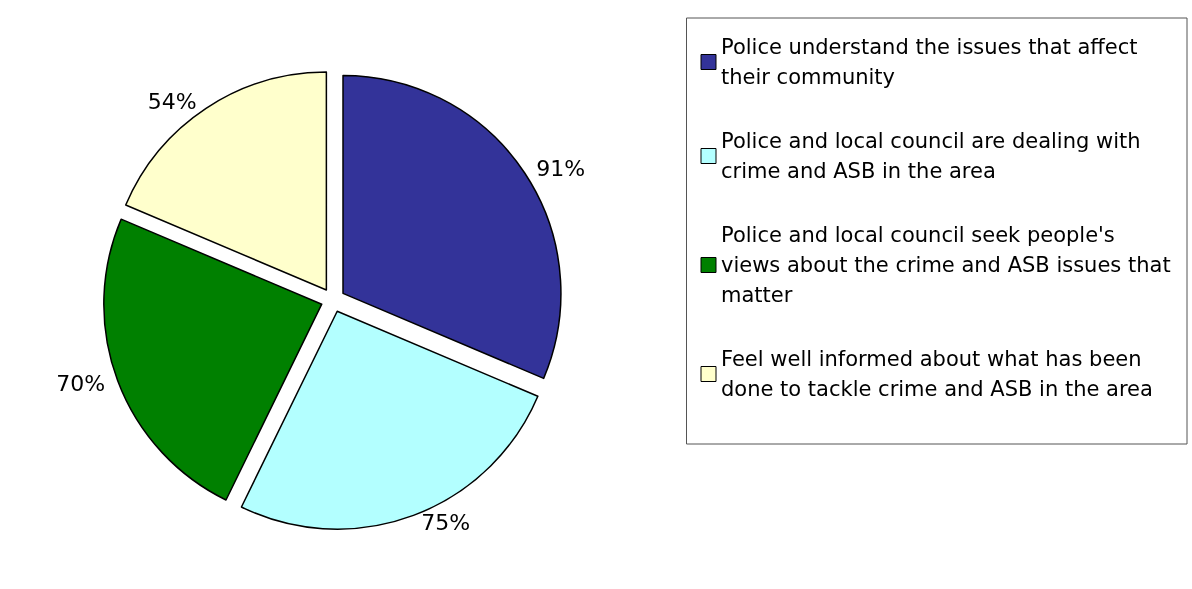  I want to click on data-label: 70%, so click(81, 383).